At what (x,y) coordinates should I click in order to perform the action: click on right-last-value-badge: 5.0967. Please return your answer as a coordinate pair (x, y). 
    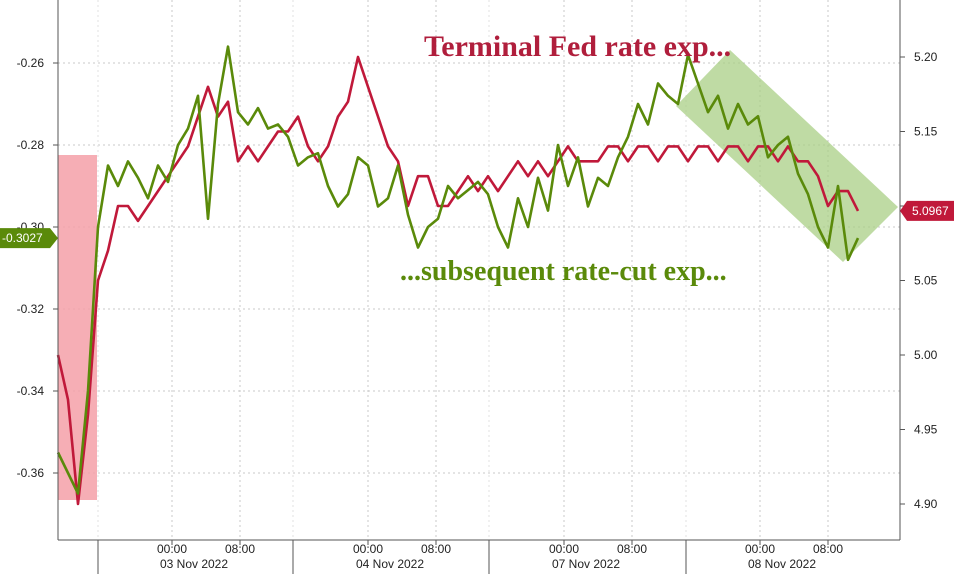
    Looking at the image, I should click on (927, 210).